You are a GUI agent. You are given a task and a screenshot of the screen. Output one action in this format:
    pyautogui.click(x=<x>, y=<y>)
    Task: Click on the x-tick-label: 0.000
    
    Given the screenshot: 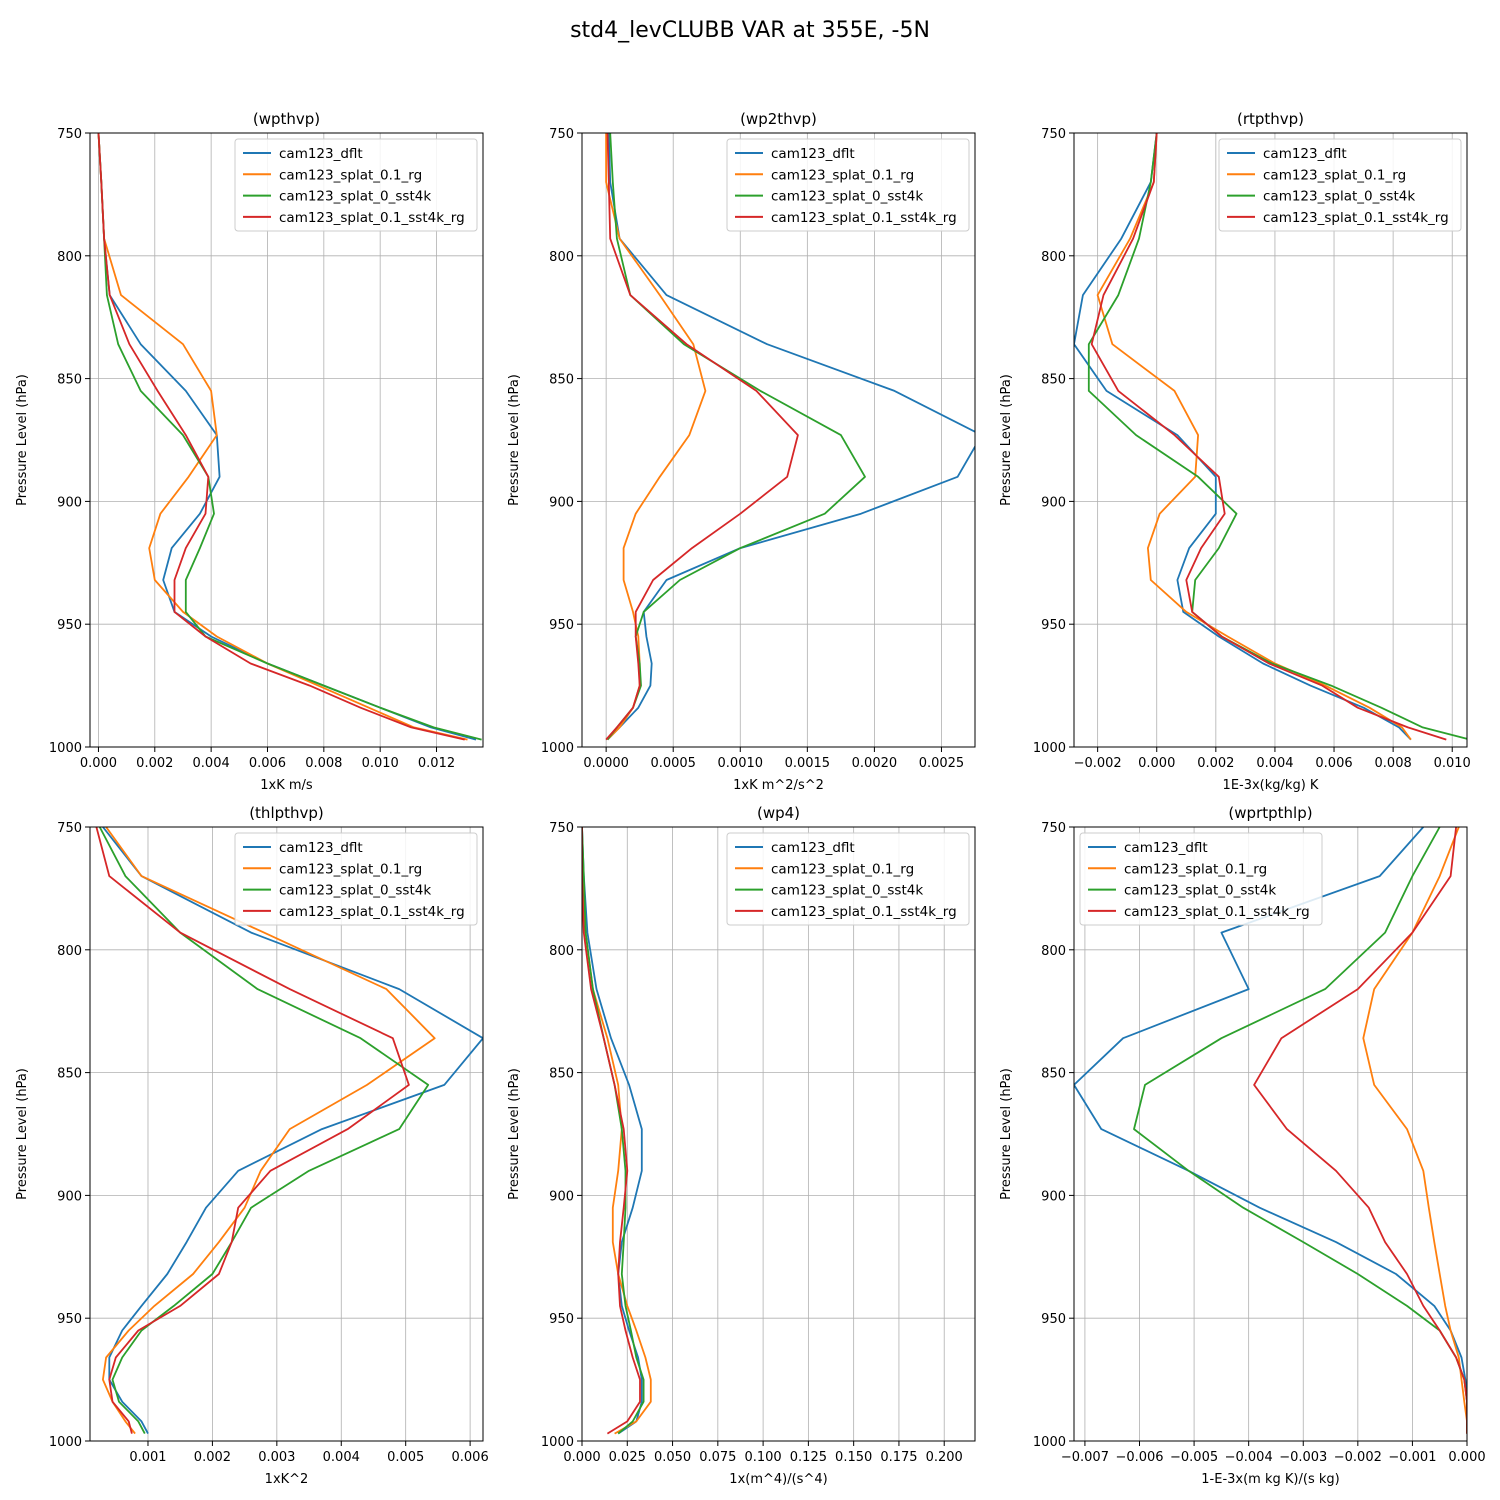 What is the action you would take?
    pyautogui.click(x=1466, y=1457)
    